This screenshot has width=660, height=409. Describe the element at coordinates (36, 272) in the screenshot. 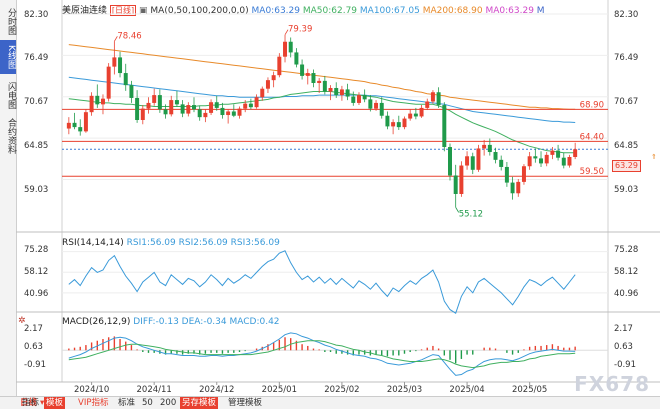

I see `rsi-axis-left-1: 58.12` at that location.